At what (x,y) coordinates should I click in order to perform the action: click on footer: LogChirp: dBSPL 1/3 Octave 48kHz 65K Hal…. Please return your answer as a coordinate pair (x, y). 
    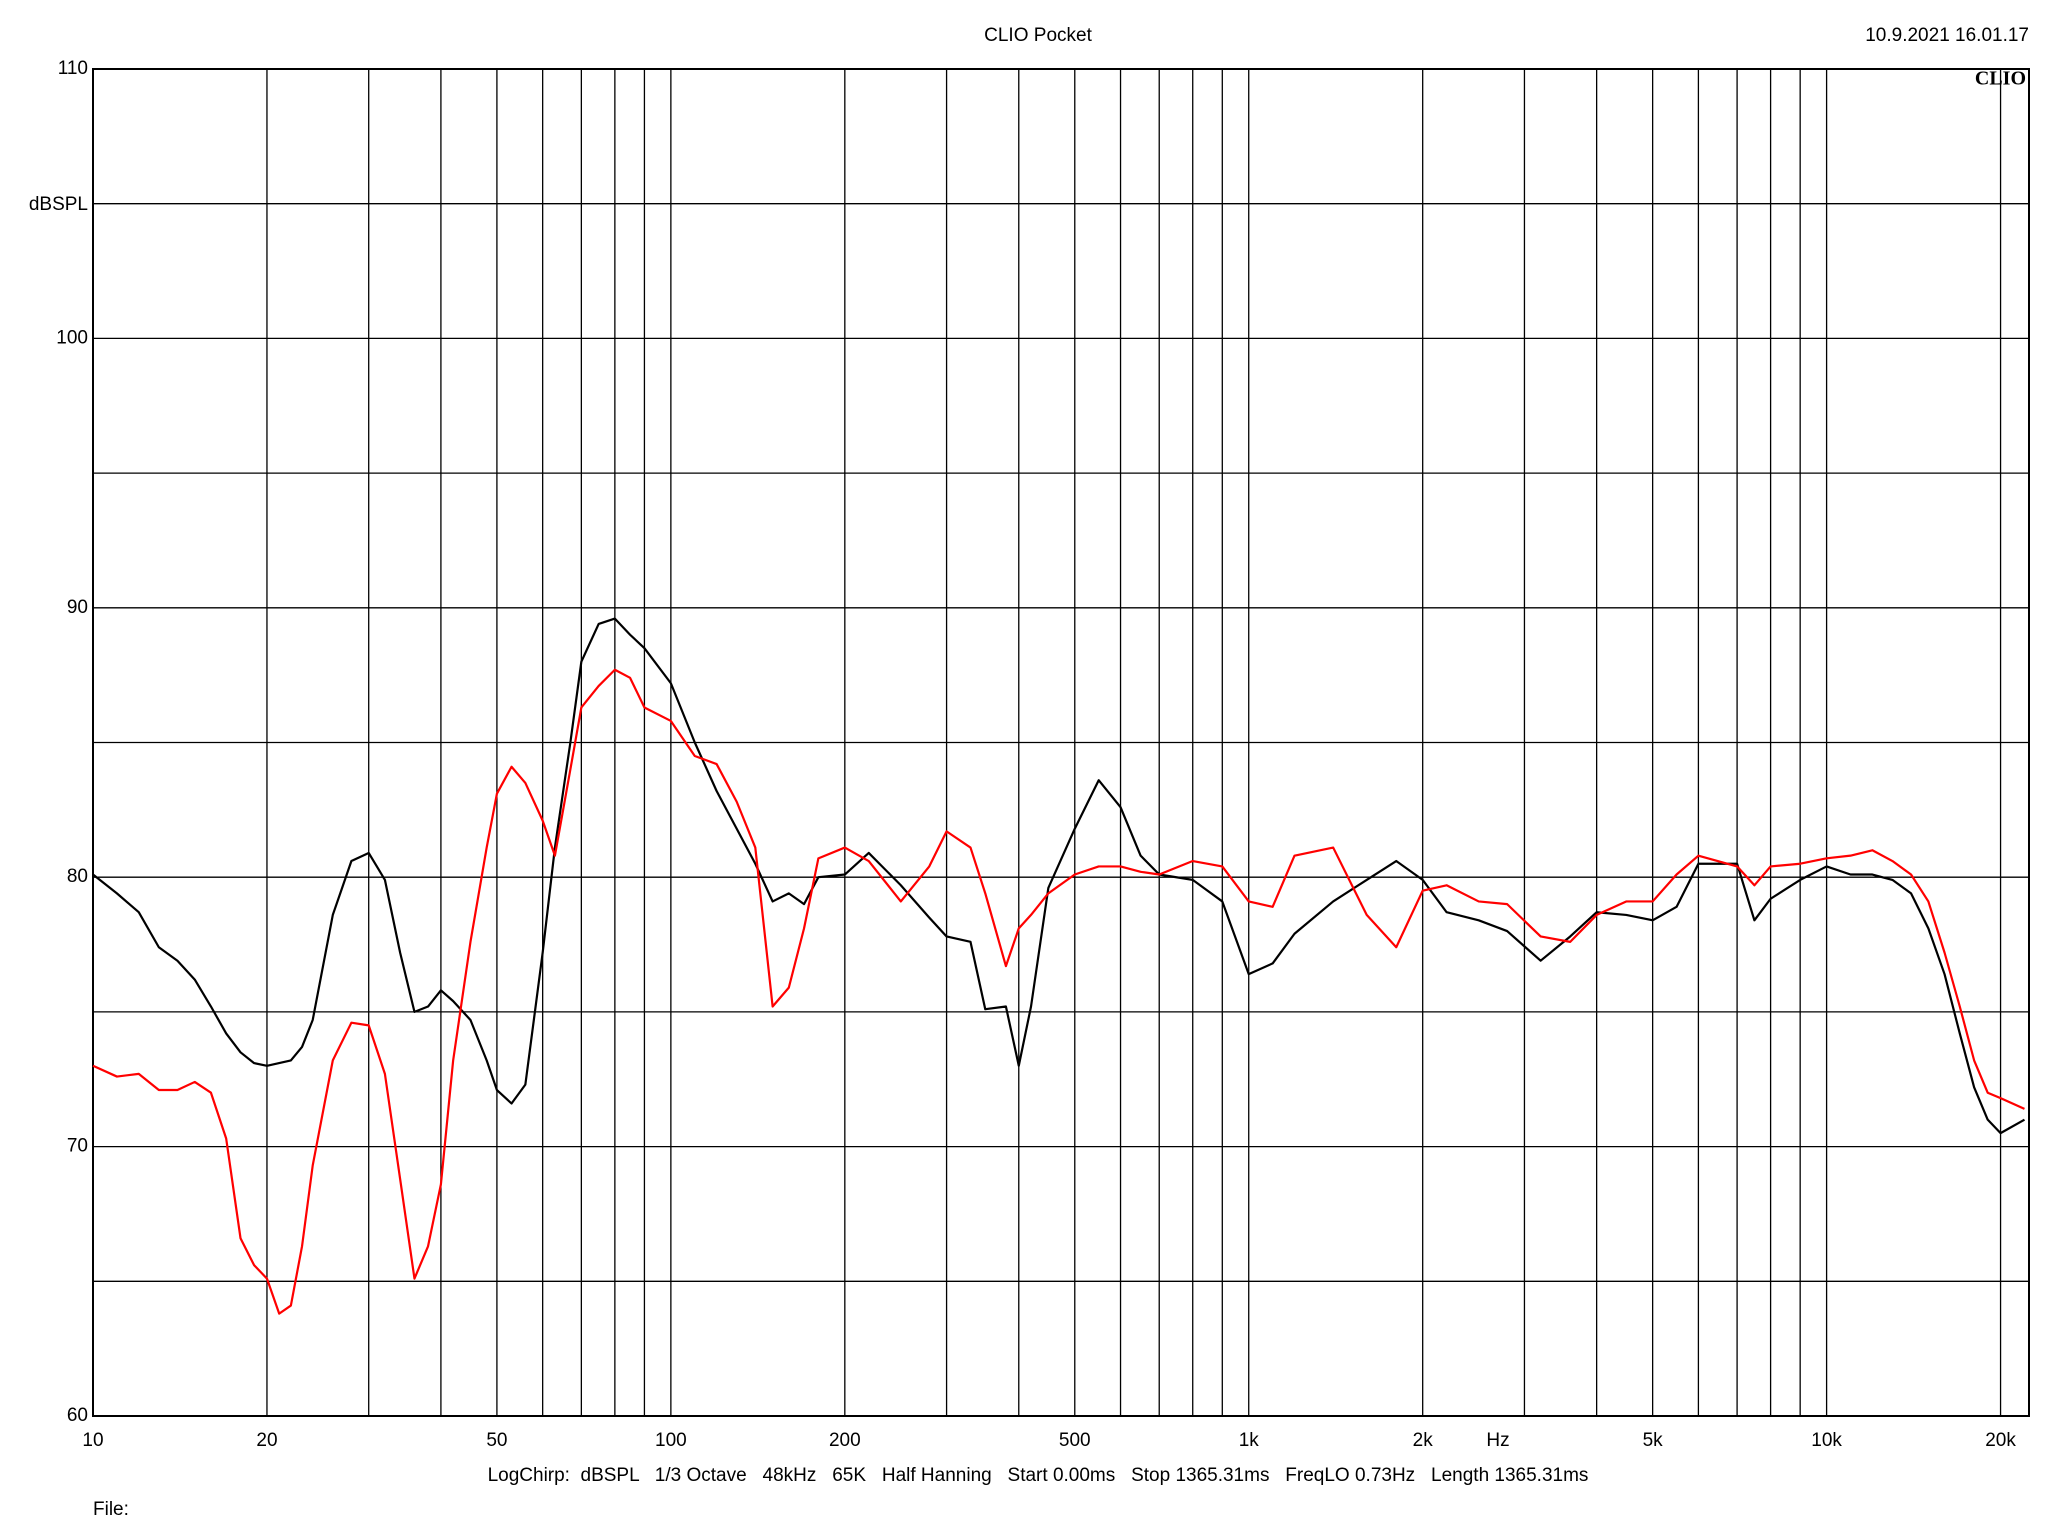
    Looking at the image, I should click on (1038, 1475).